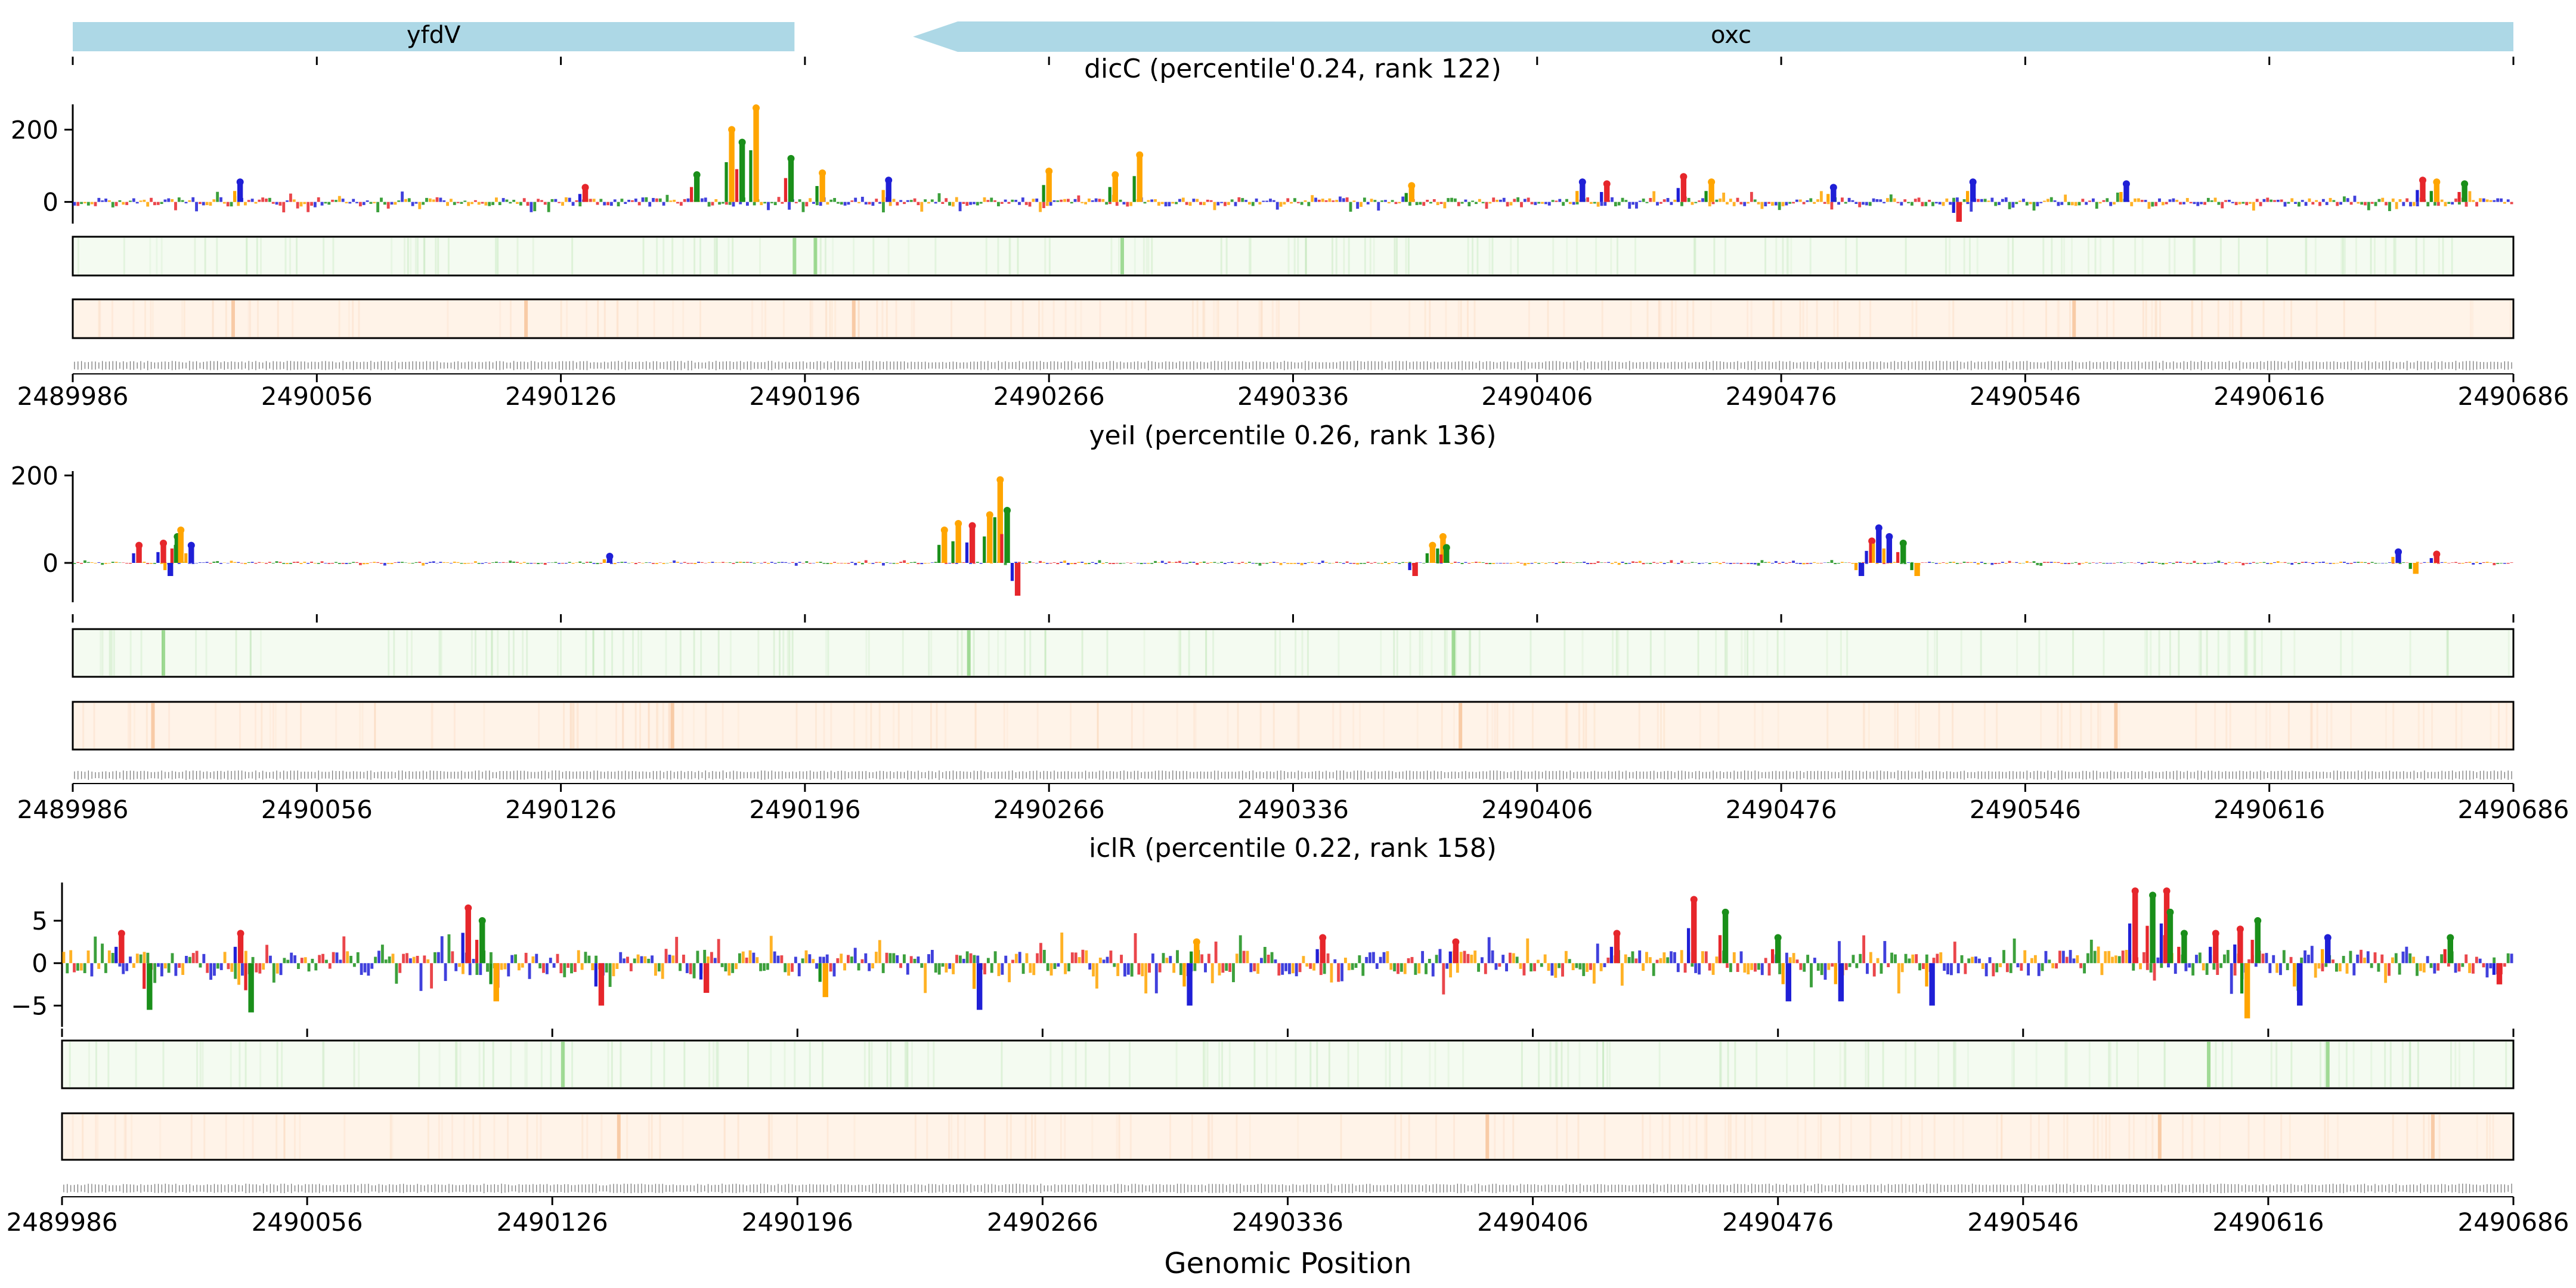  What do you see at coordinates (1782, 810) in the screenshot?
I see `x-tick-label: 2490476` at bounding box center [1782, 810].